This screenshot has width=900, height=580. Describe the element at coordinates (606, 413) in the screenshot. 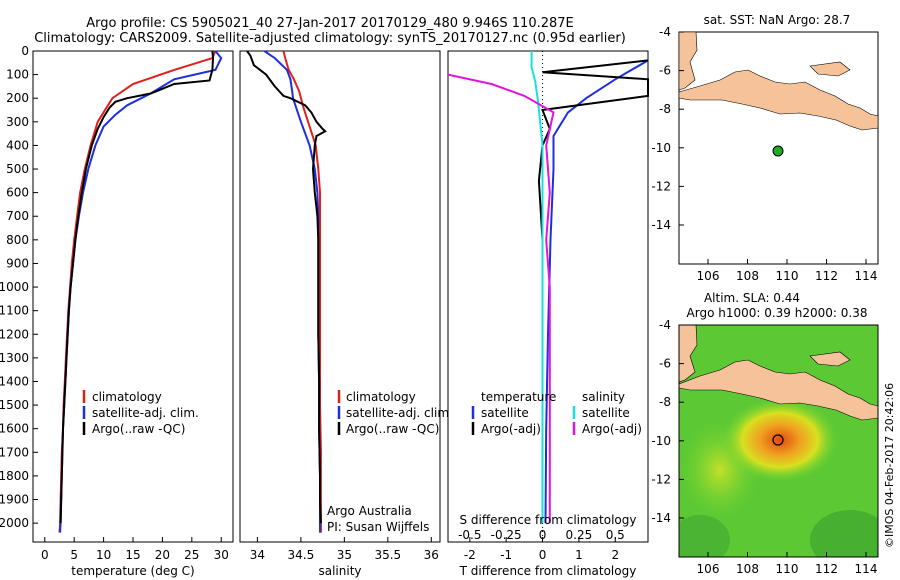

I see `legend-label-s-satellite: satellite` at that location.